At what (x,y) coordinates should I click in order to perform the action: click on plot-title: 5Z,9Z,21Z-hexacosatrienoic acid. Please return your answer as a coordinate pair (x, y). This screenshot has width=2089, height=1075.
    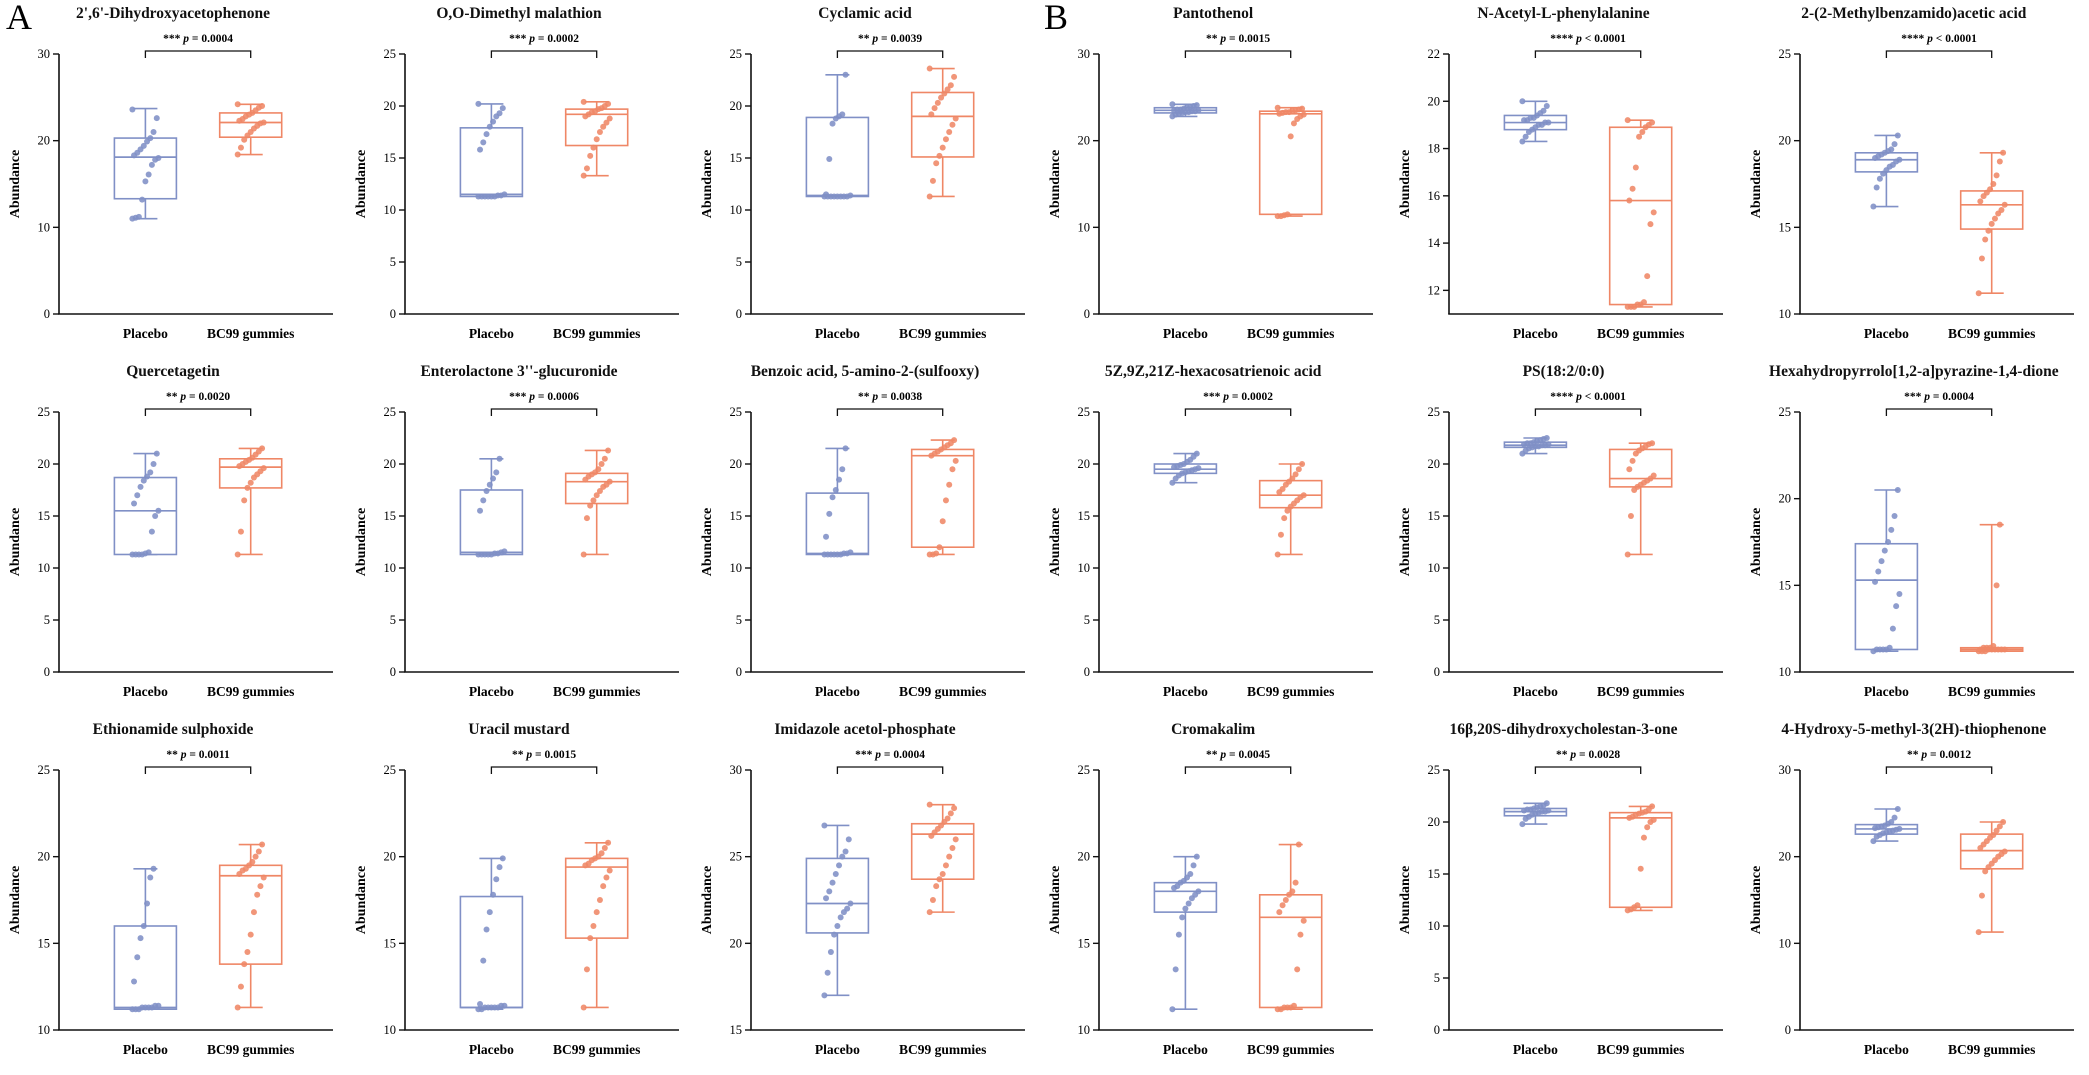
    Looking at the image, I should click on (1213, 371).